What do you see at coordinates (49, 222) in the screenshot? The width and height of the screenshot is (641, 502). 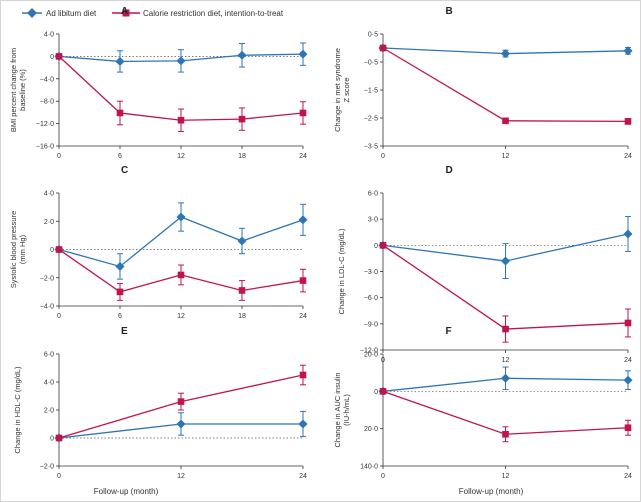 I see `y-tick-label: 2·0` at bounding box center [49, 222].